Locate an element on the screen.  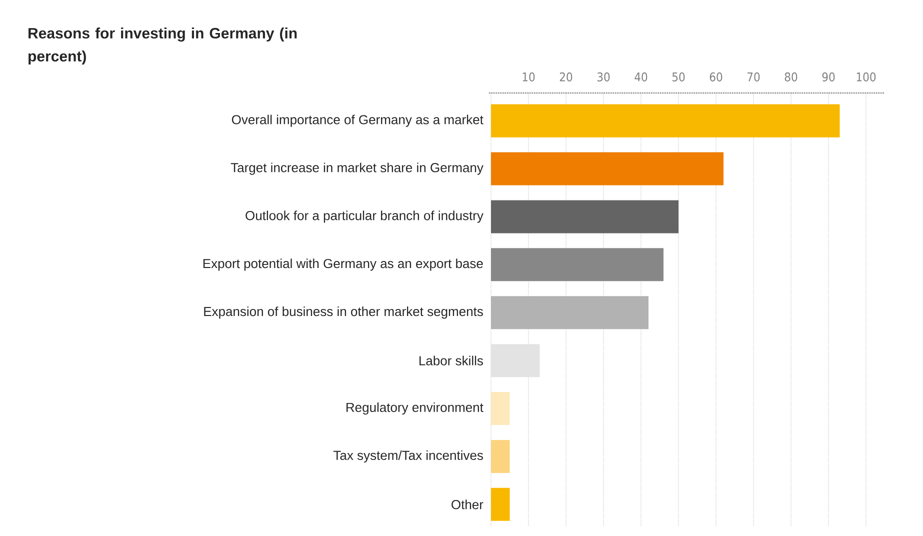
y-tick-label: Other is located at coordinates (468, 505).